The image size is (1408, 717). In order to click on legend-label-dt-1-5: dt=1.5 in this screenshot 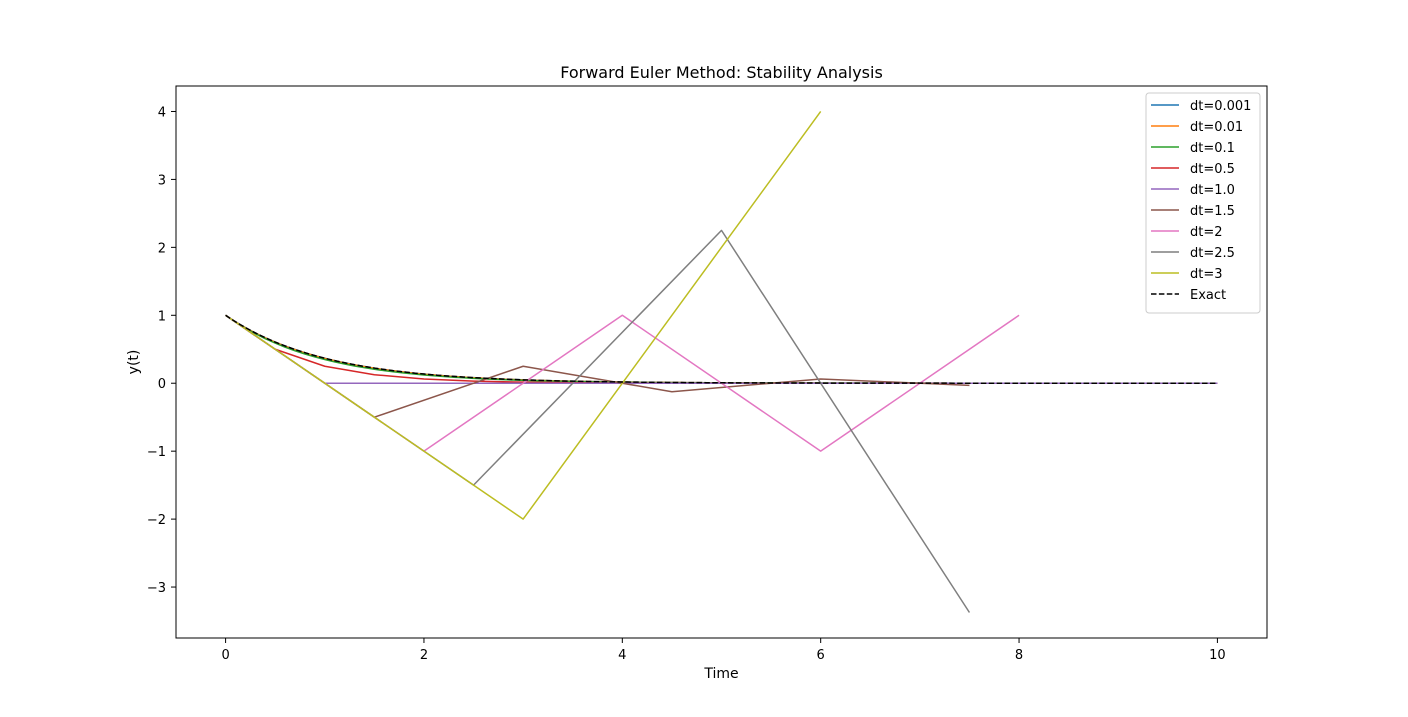, I will do `click(1212, 211)`.